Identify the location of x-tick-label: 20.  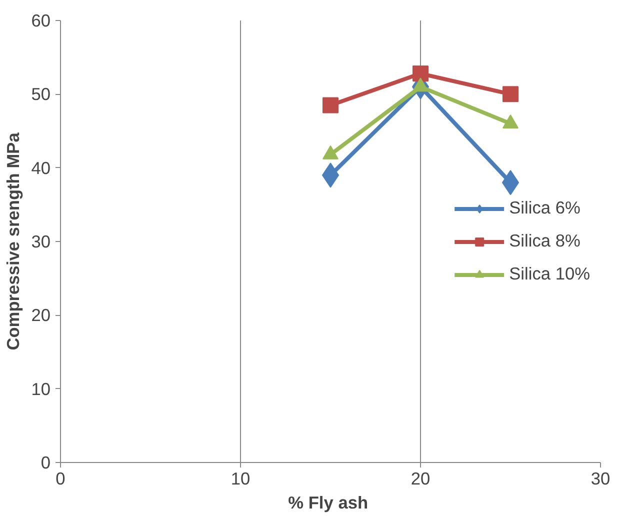
(420, 478).